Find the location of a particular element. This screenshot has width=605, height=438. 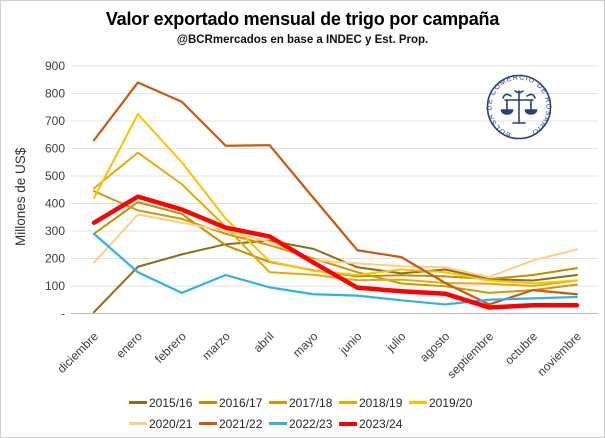

y-axis-title: Millones de US$ is located at coordinates (20, 196).